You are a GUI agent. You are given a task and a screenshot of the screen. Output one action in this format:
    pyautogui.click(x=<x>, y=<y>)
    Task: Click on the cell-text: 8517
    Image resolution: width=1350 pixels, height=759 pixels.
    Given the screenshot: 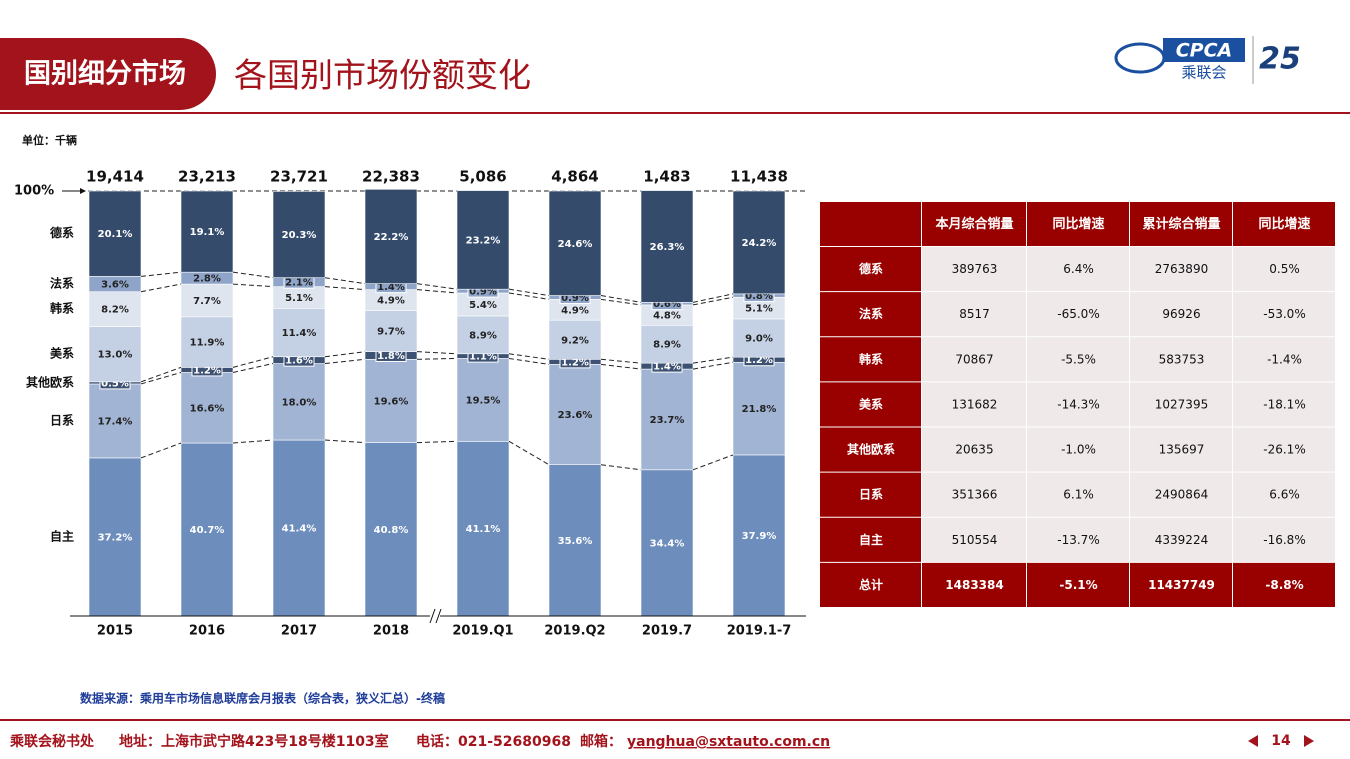 What is the action you would take?
    pyautogui.click(x=974, y=314)
    